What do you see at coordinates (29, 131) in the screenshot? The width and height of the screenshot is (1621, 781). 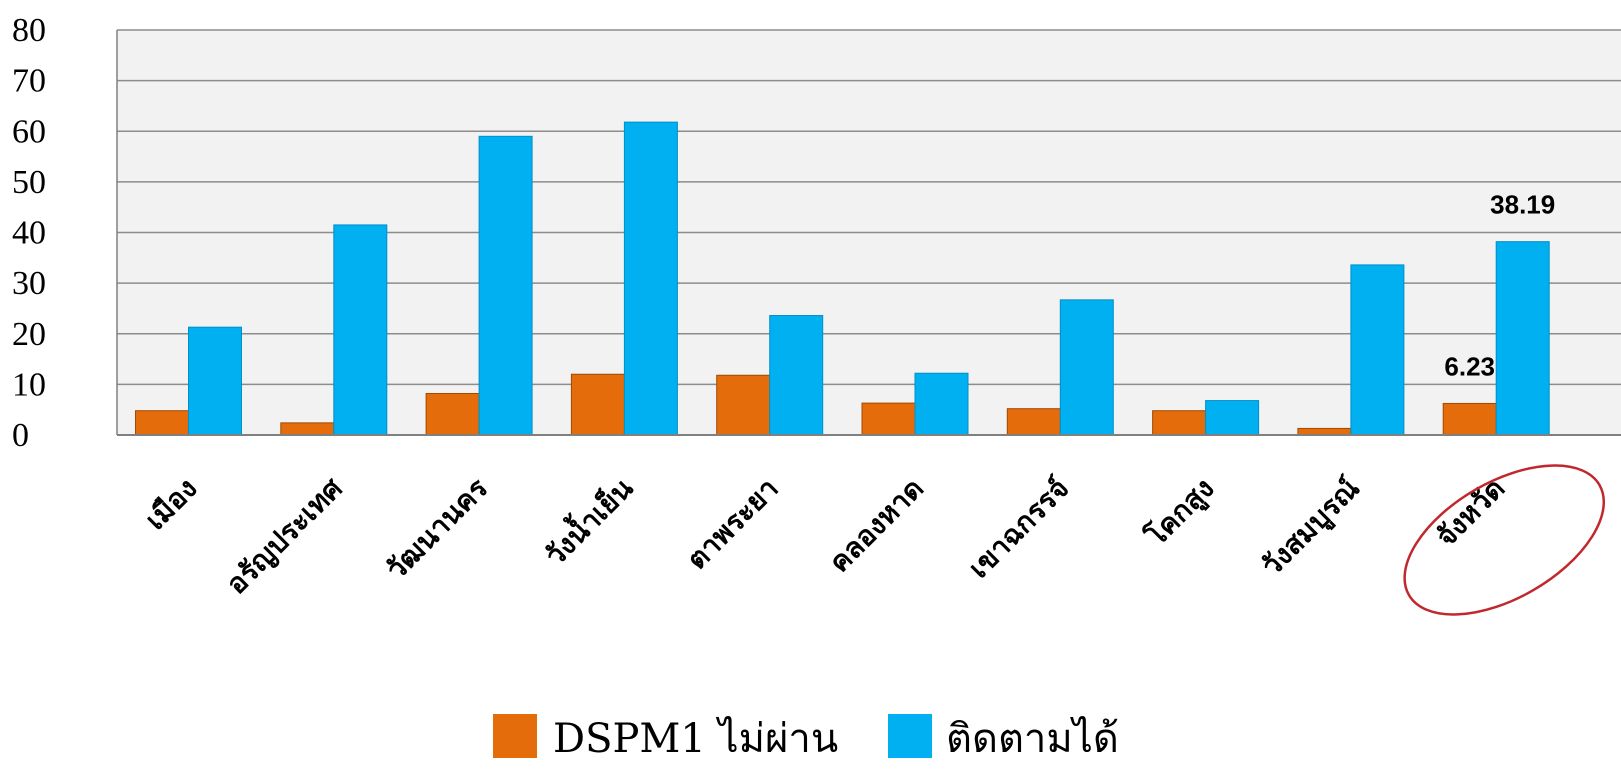 I see `y-tick-label: 60` at bounding box center [29, 131].